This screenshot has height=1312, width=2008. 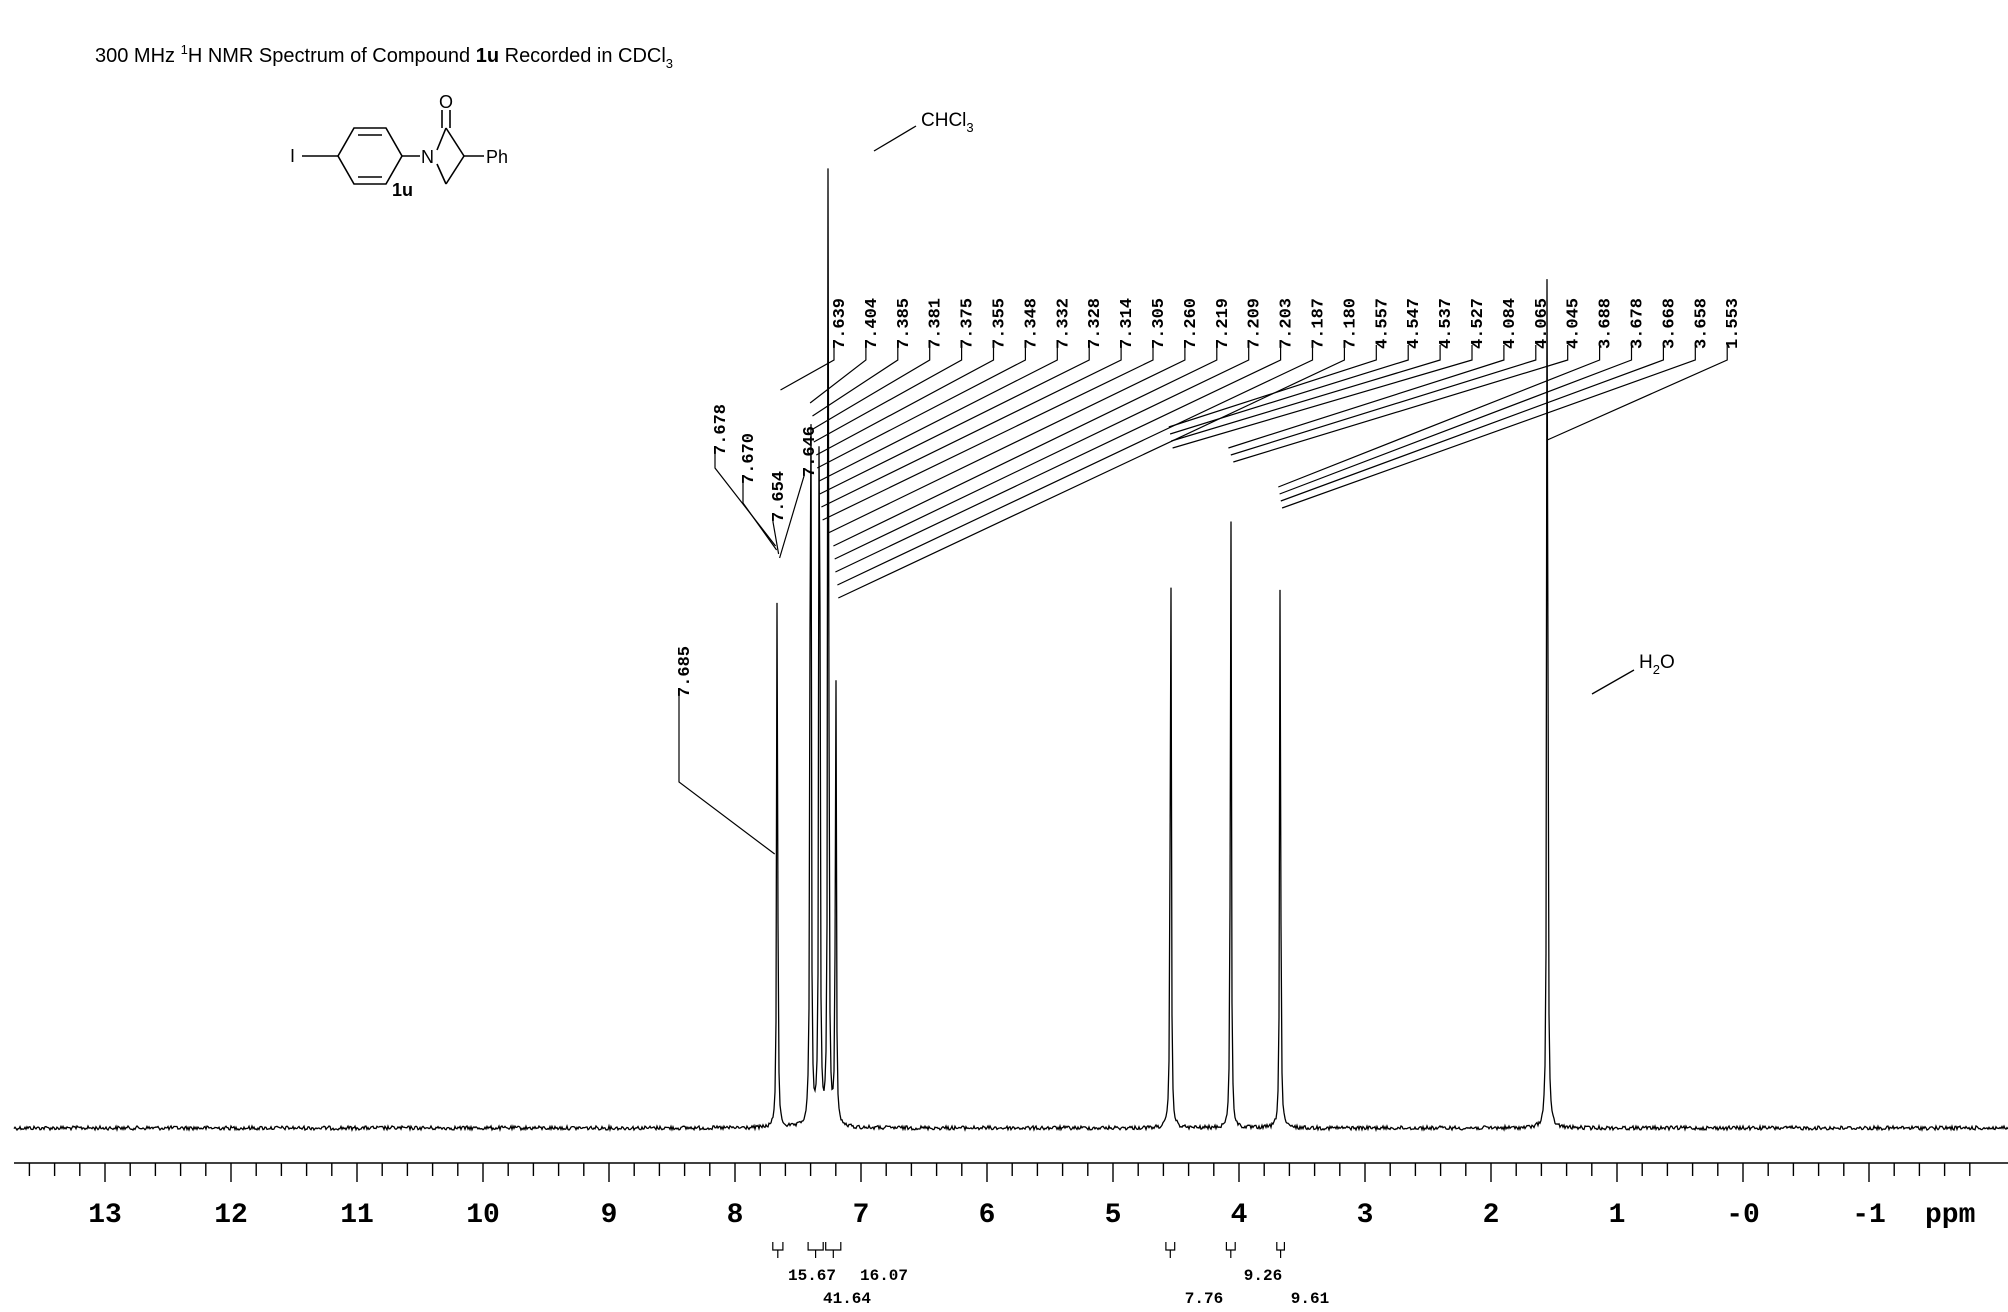 I want to click on x-tick-label: -1, so click(x=1869, y=1215).